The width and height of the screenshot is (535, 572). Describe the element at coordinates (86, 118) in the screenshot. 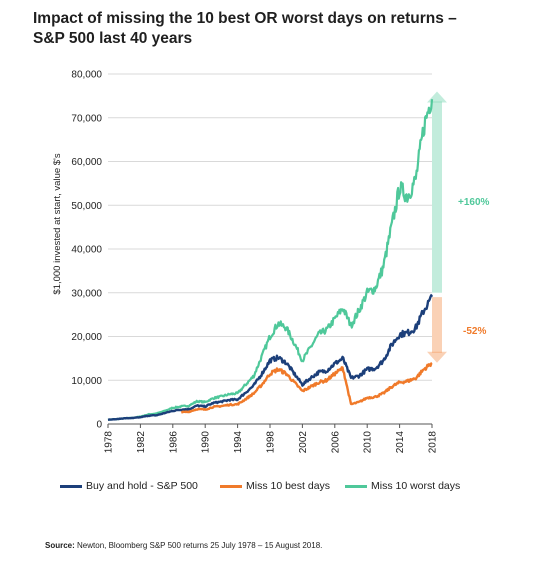

I see `y-tick-label: 70,000` at that location.